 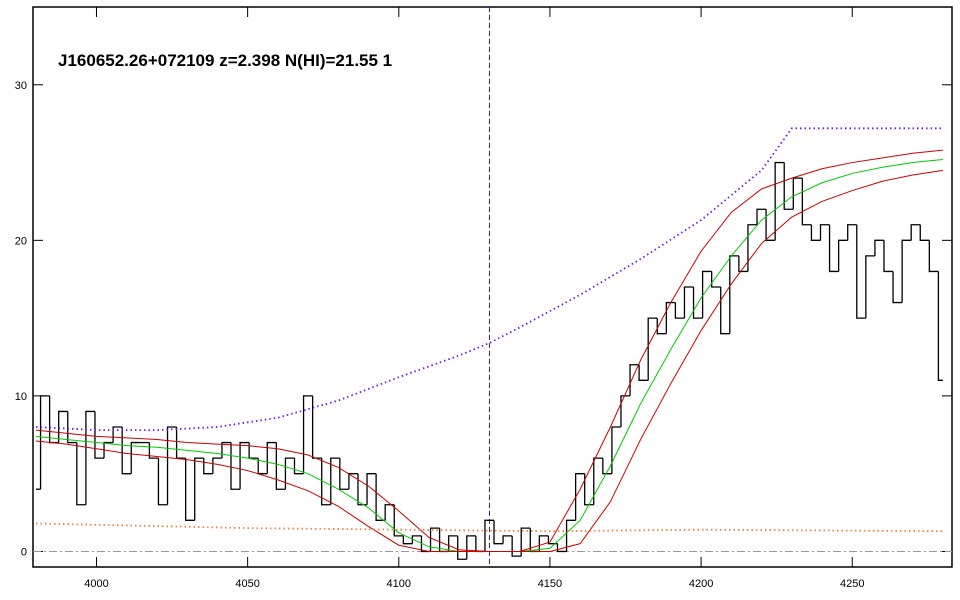 I want to click on y-tick-label: 30, so click(x=21, y=86).